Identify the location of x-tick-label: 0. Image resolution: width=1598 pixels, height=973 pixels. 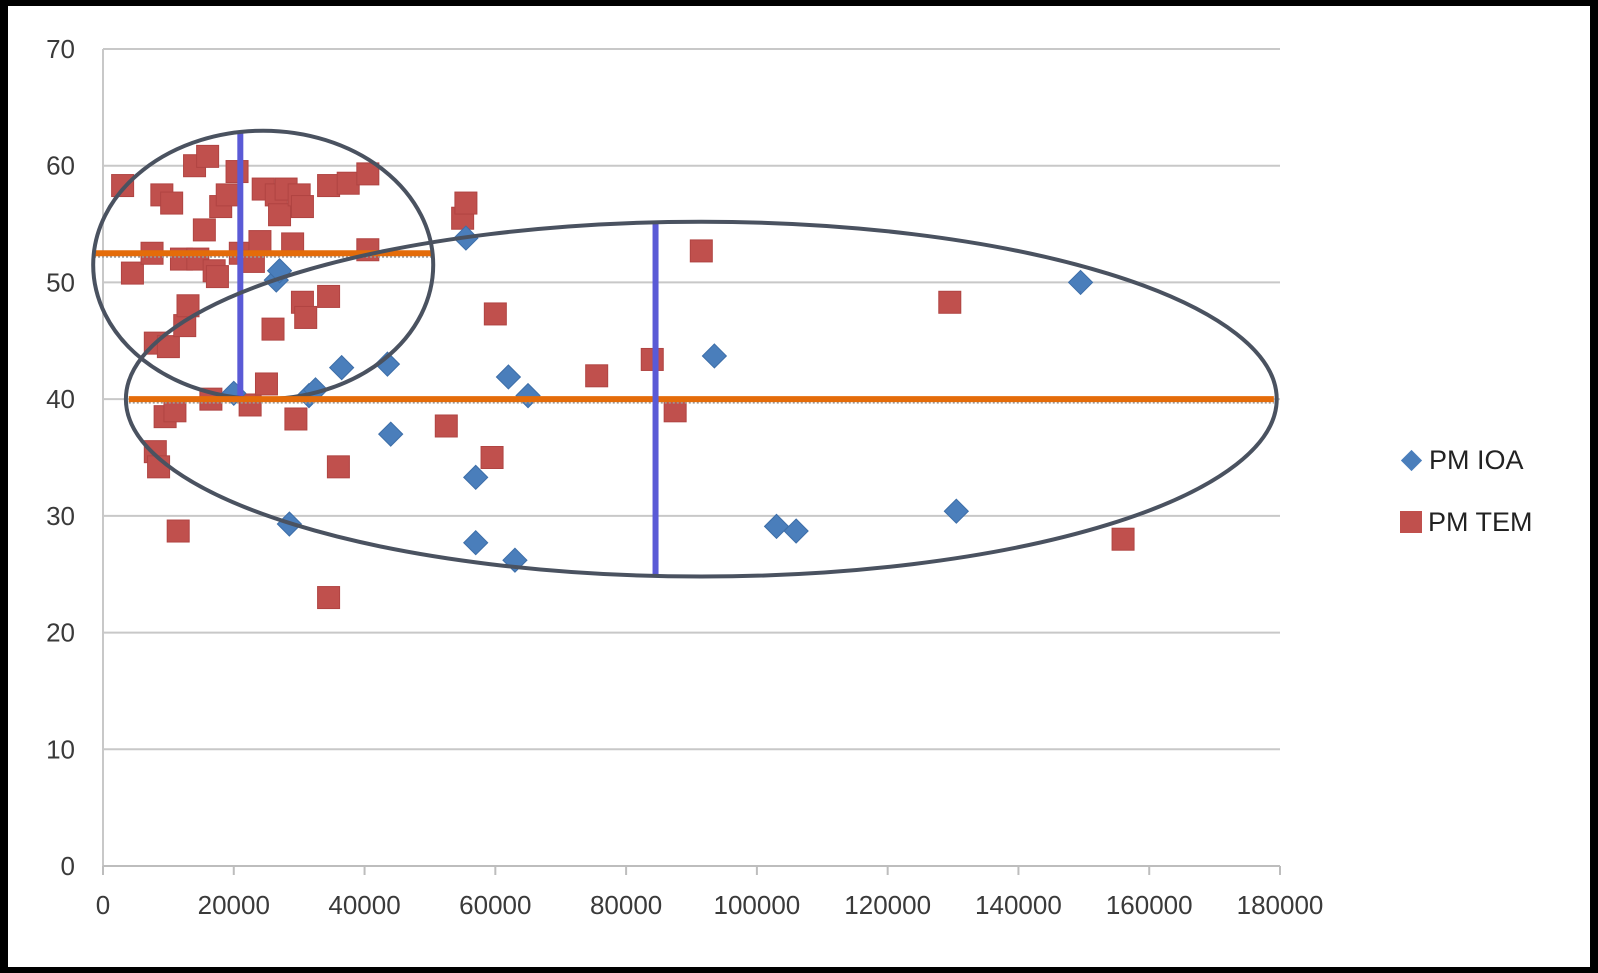
(103, 905).